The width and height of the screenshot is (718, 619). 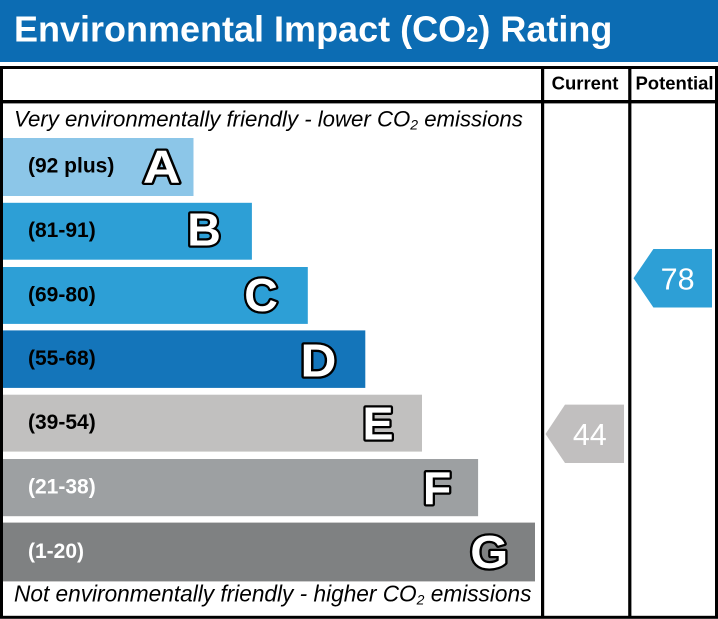 I want to click on svg-text: (55-68), so click(x=62, y=358).